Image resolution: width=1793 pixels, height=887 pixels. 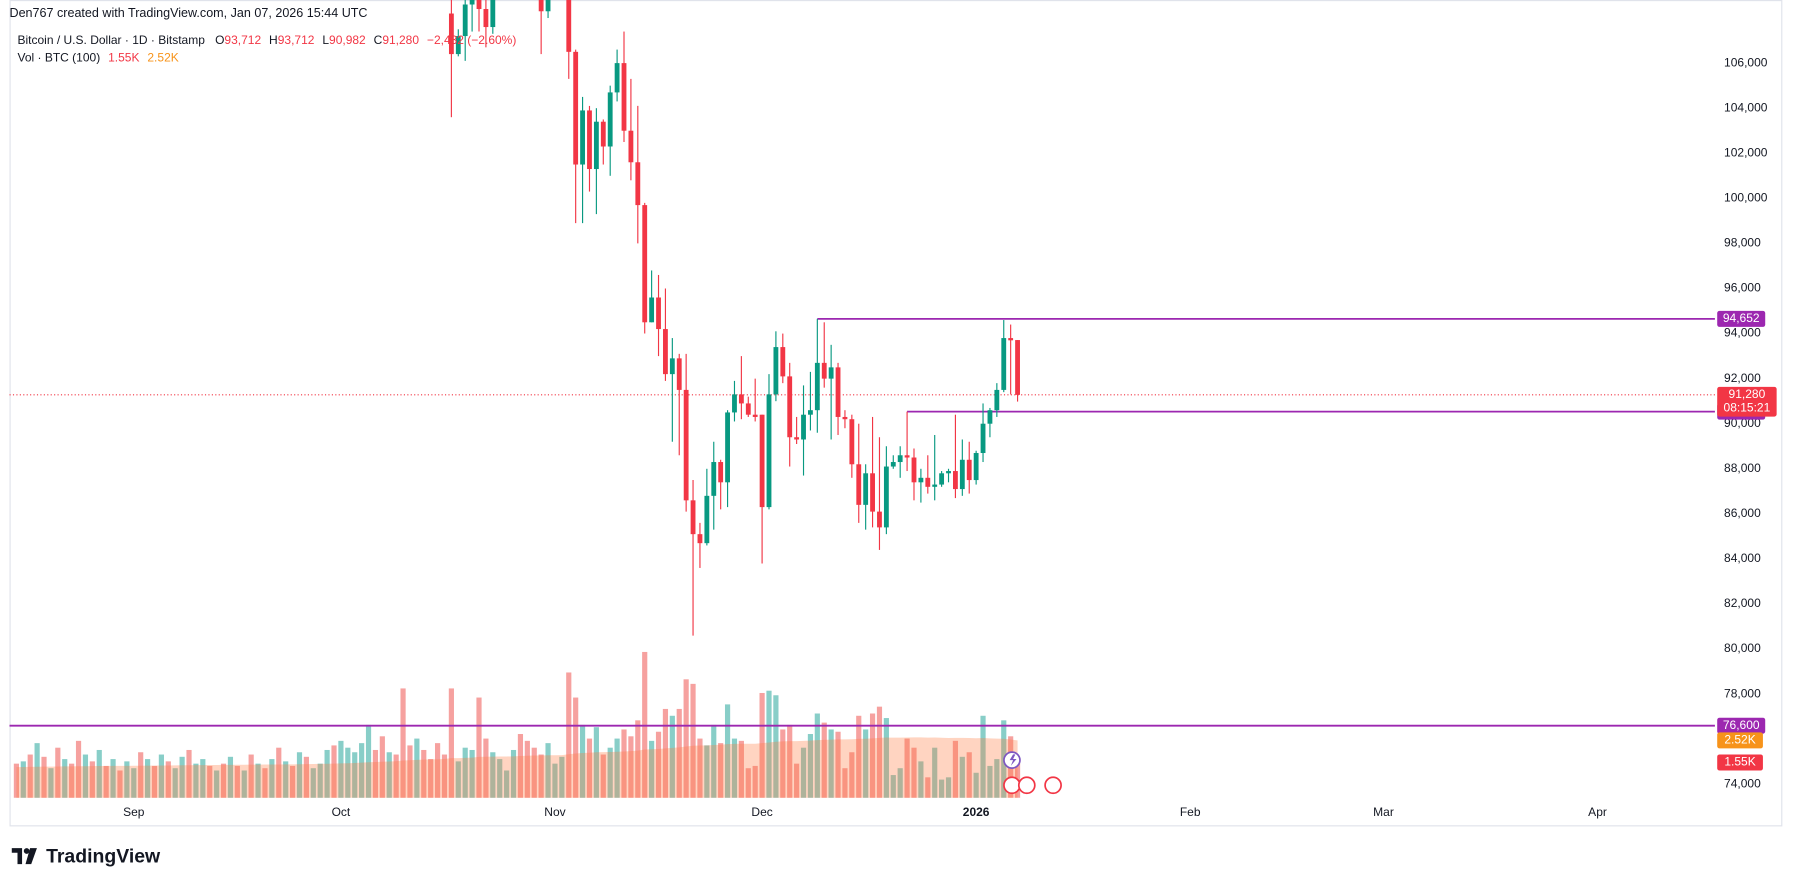 What do you see at coordinates (1013, 760) in the screenshot?
I see `event-icon-glyph` at bounding box center [1013, 760].